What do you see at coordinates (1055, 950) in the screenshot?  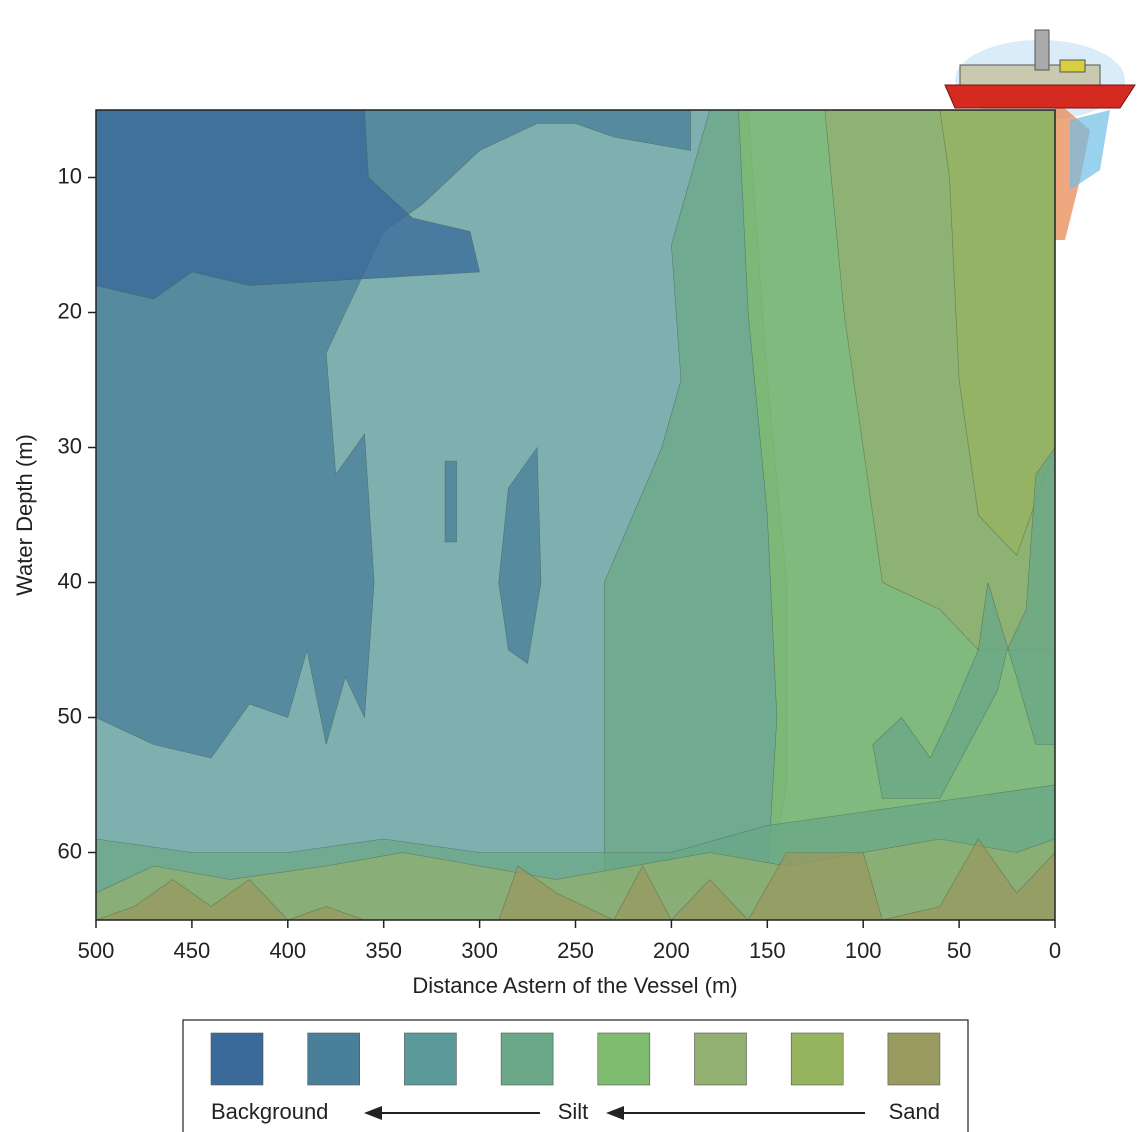 I see `x-tick-label: 0` at bounding box center [1055, 950].